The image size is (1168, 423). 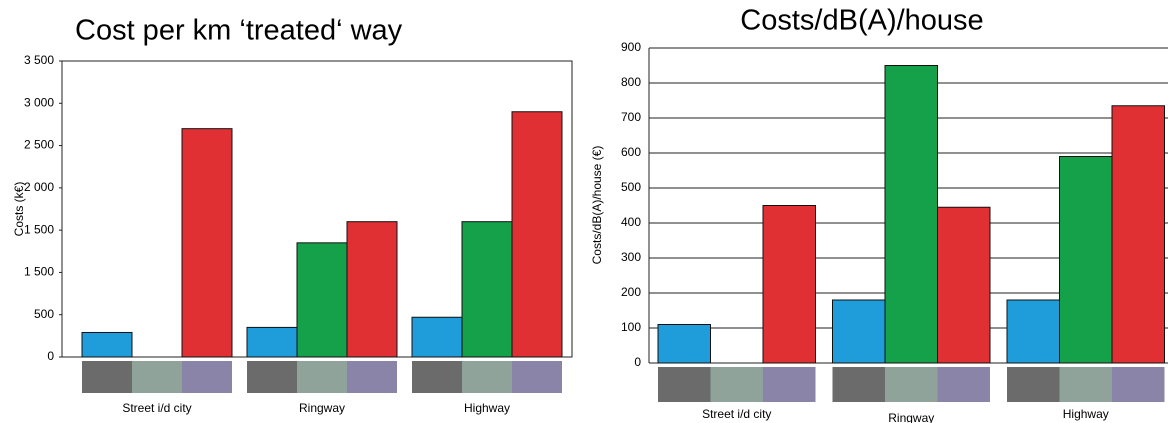 What do you see at coordinates (631, 47) in the screenshot?
I see `y-tick-label: 900` at bounding box center [631, 47].